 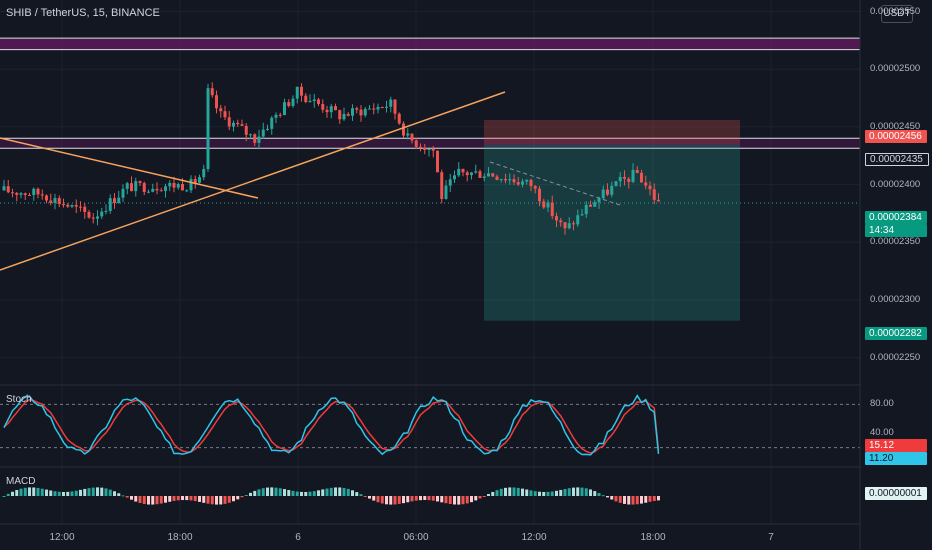 I want to click on stoch-k-line, so click(x=331, y=425).